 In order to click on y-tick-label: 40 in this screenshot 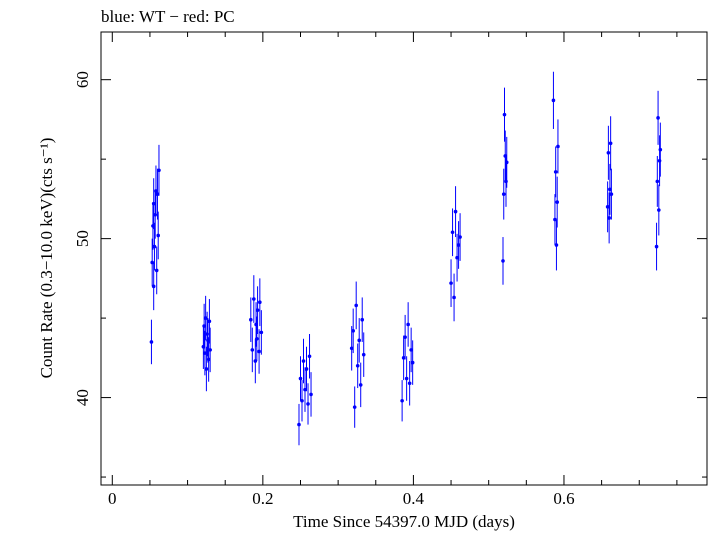, I will do `click(82, 397)`.